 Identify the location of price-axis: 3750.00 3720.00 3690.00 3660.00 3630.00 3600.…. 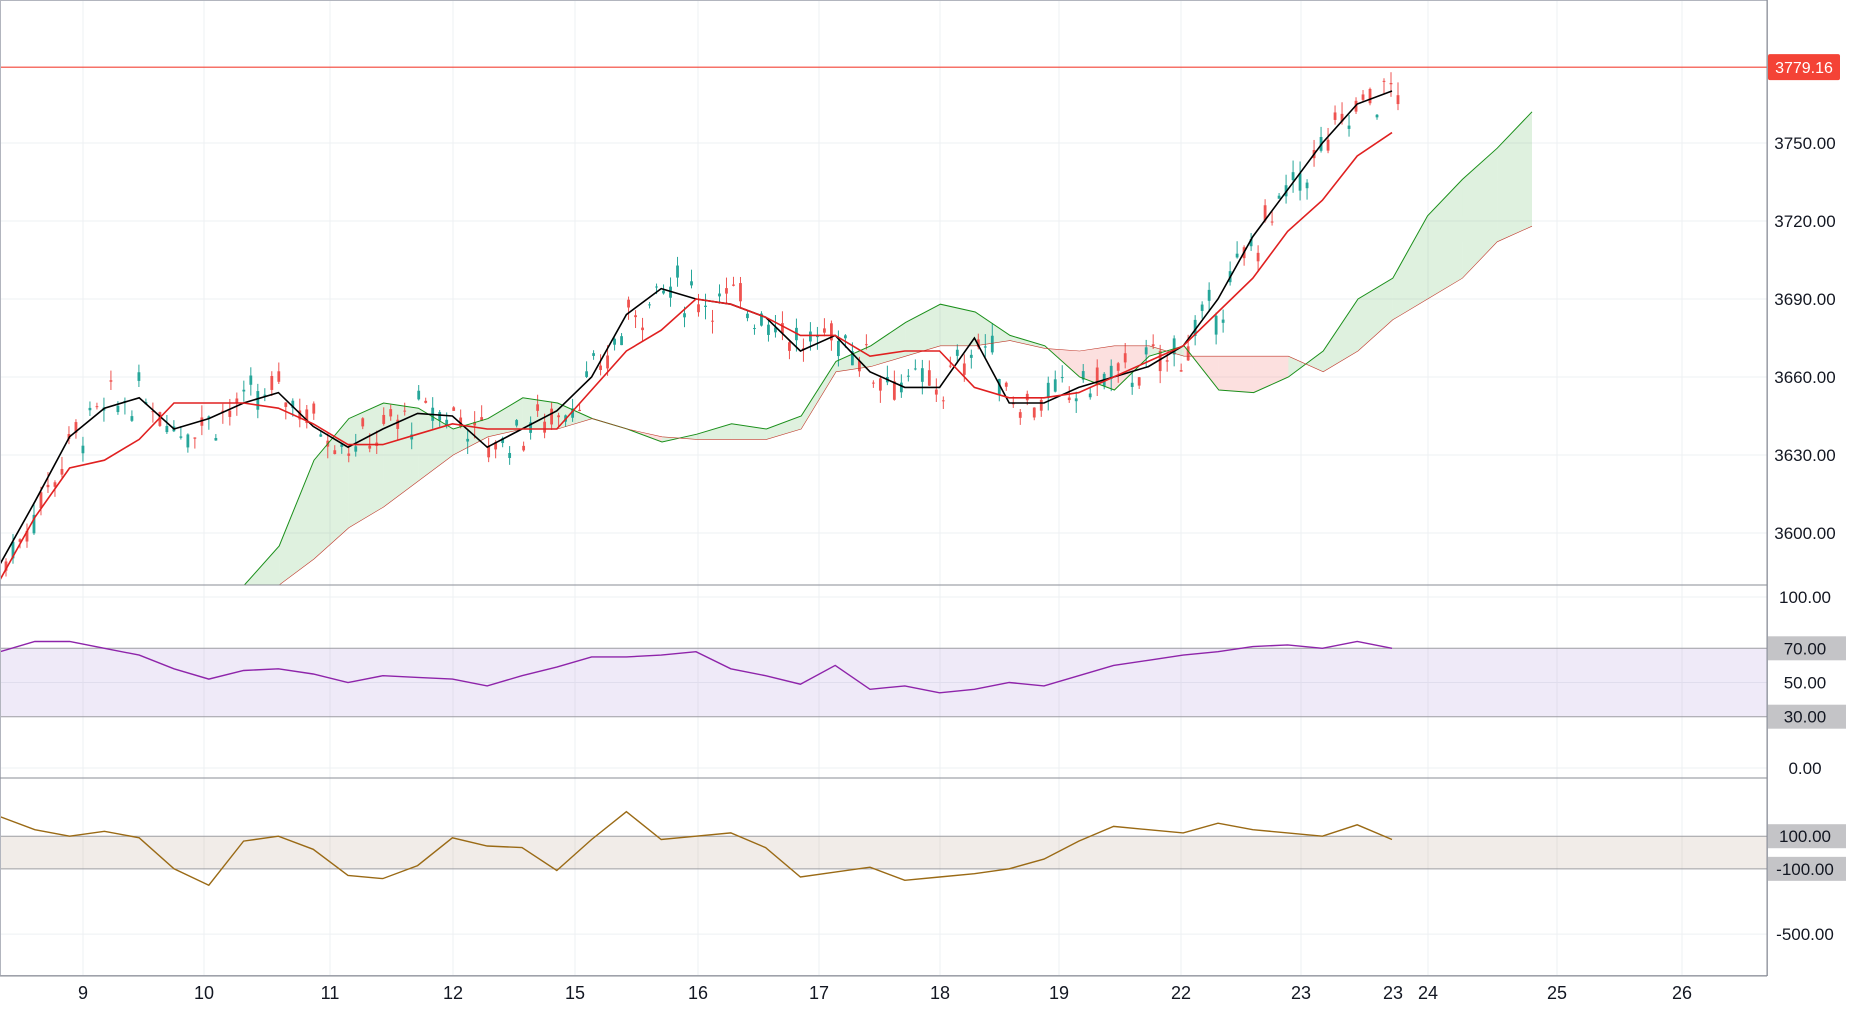
(1807, 499).